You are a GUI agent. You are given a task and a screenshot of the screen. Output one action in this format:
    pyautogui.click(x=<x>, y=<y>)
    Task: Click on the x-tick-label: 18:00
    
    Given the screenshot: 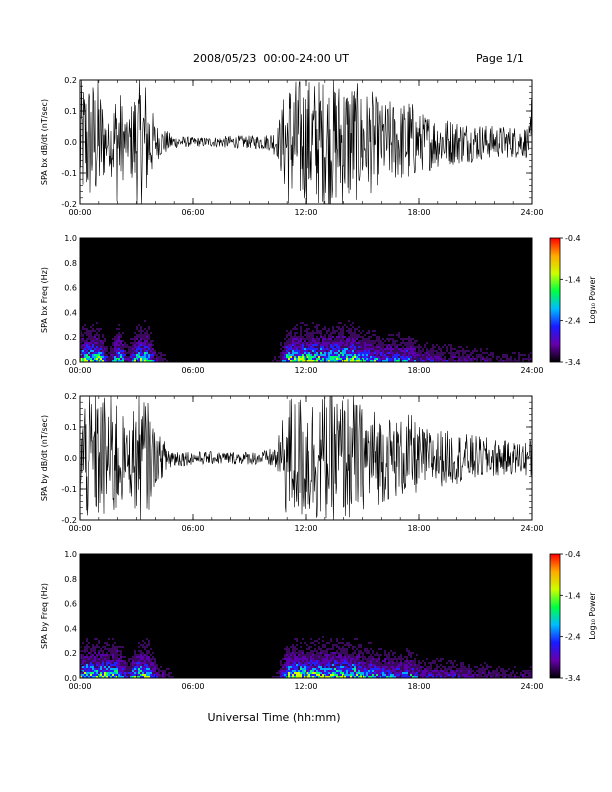 What is the action you would take?
    pyautogui.click(x=418, y=686)
    